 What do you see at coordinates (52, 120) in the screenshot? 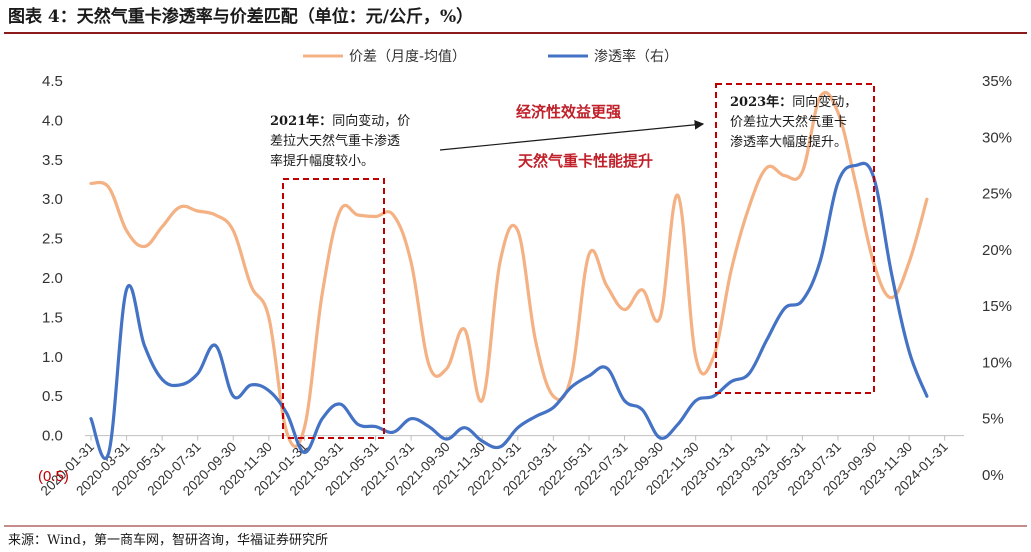
I see `y-left-tick-label: 4.0` at bounding box center [52, 120].